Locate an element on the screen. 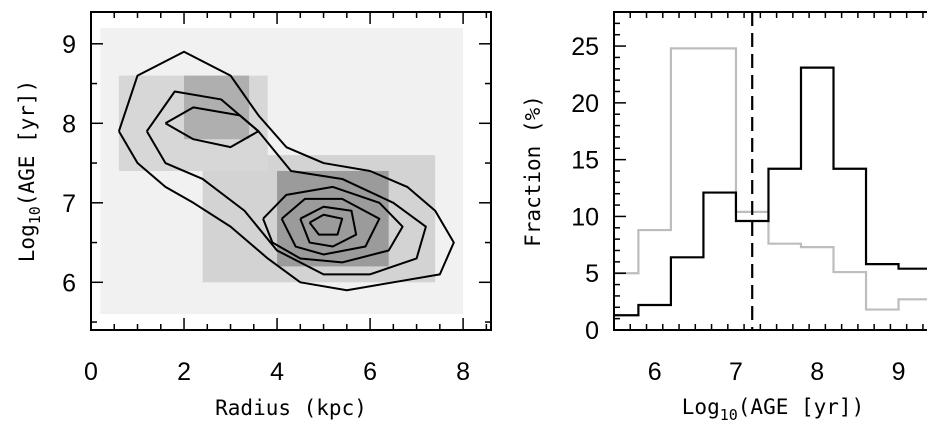  x-tick-label: 0 is located at coordinates (91, 372).